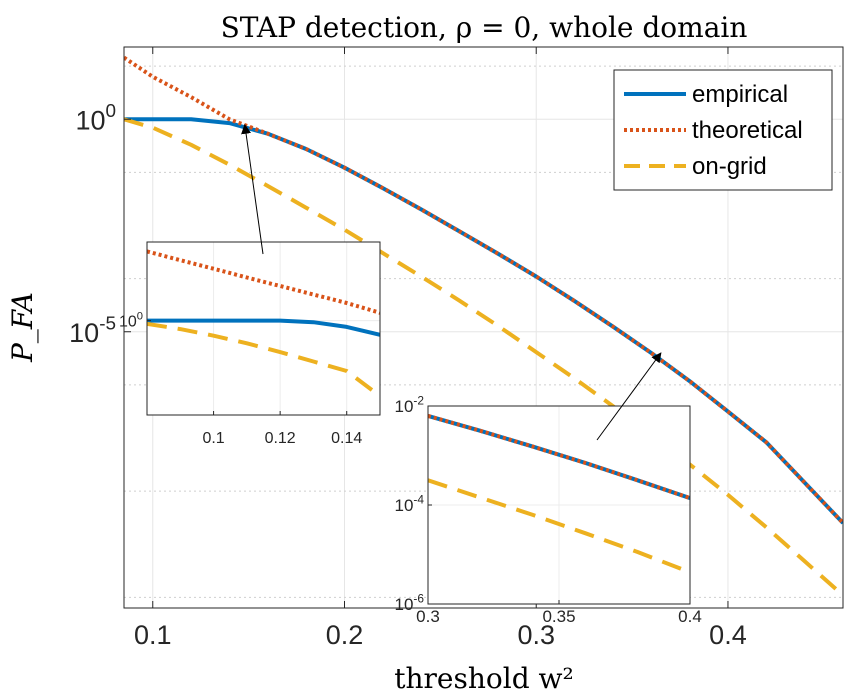  I want to click on main-x-tick-label-1: 0.2, so click(345, 635).